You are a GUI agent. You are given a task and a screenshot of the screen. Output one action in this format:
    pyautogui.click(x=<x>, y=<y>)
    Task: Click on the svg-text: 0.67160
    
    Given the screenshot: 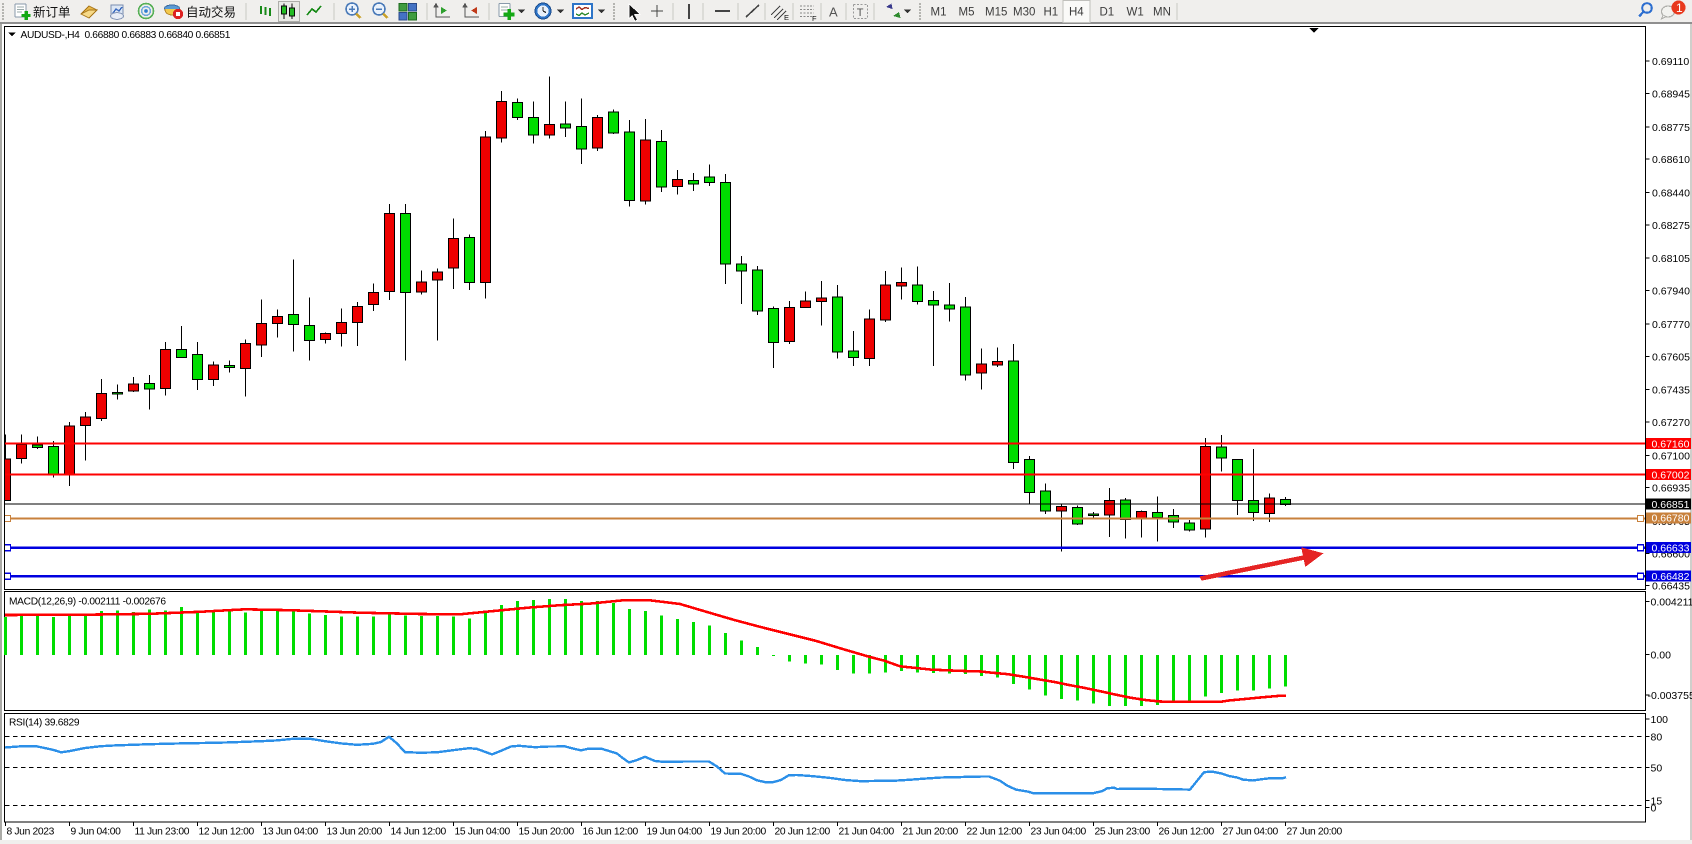 What is the action you would take?
    pyautogui.click(x=1671, y=444)
    